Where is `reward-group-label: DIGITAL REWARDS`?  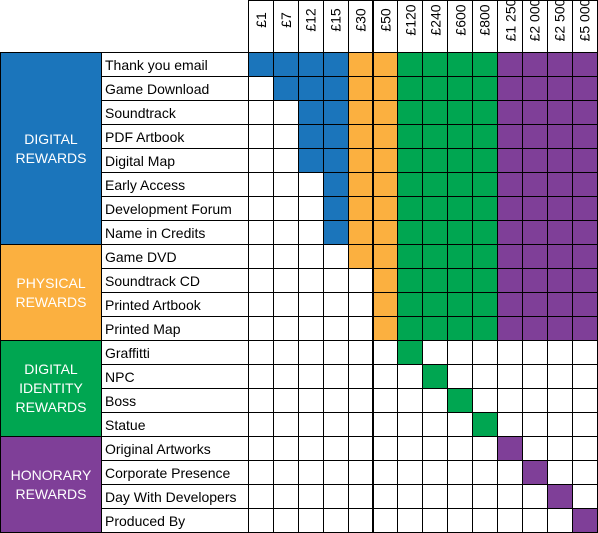 reward-group-label: DIGITAL REWARDS is located at coordinates (51, 148).